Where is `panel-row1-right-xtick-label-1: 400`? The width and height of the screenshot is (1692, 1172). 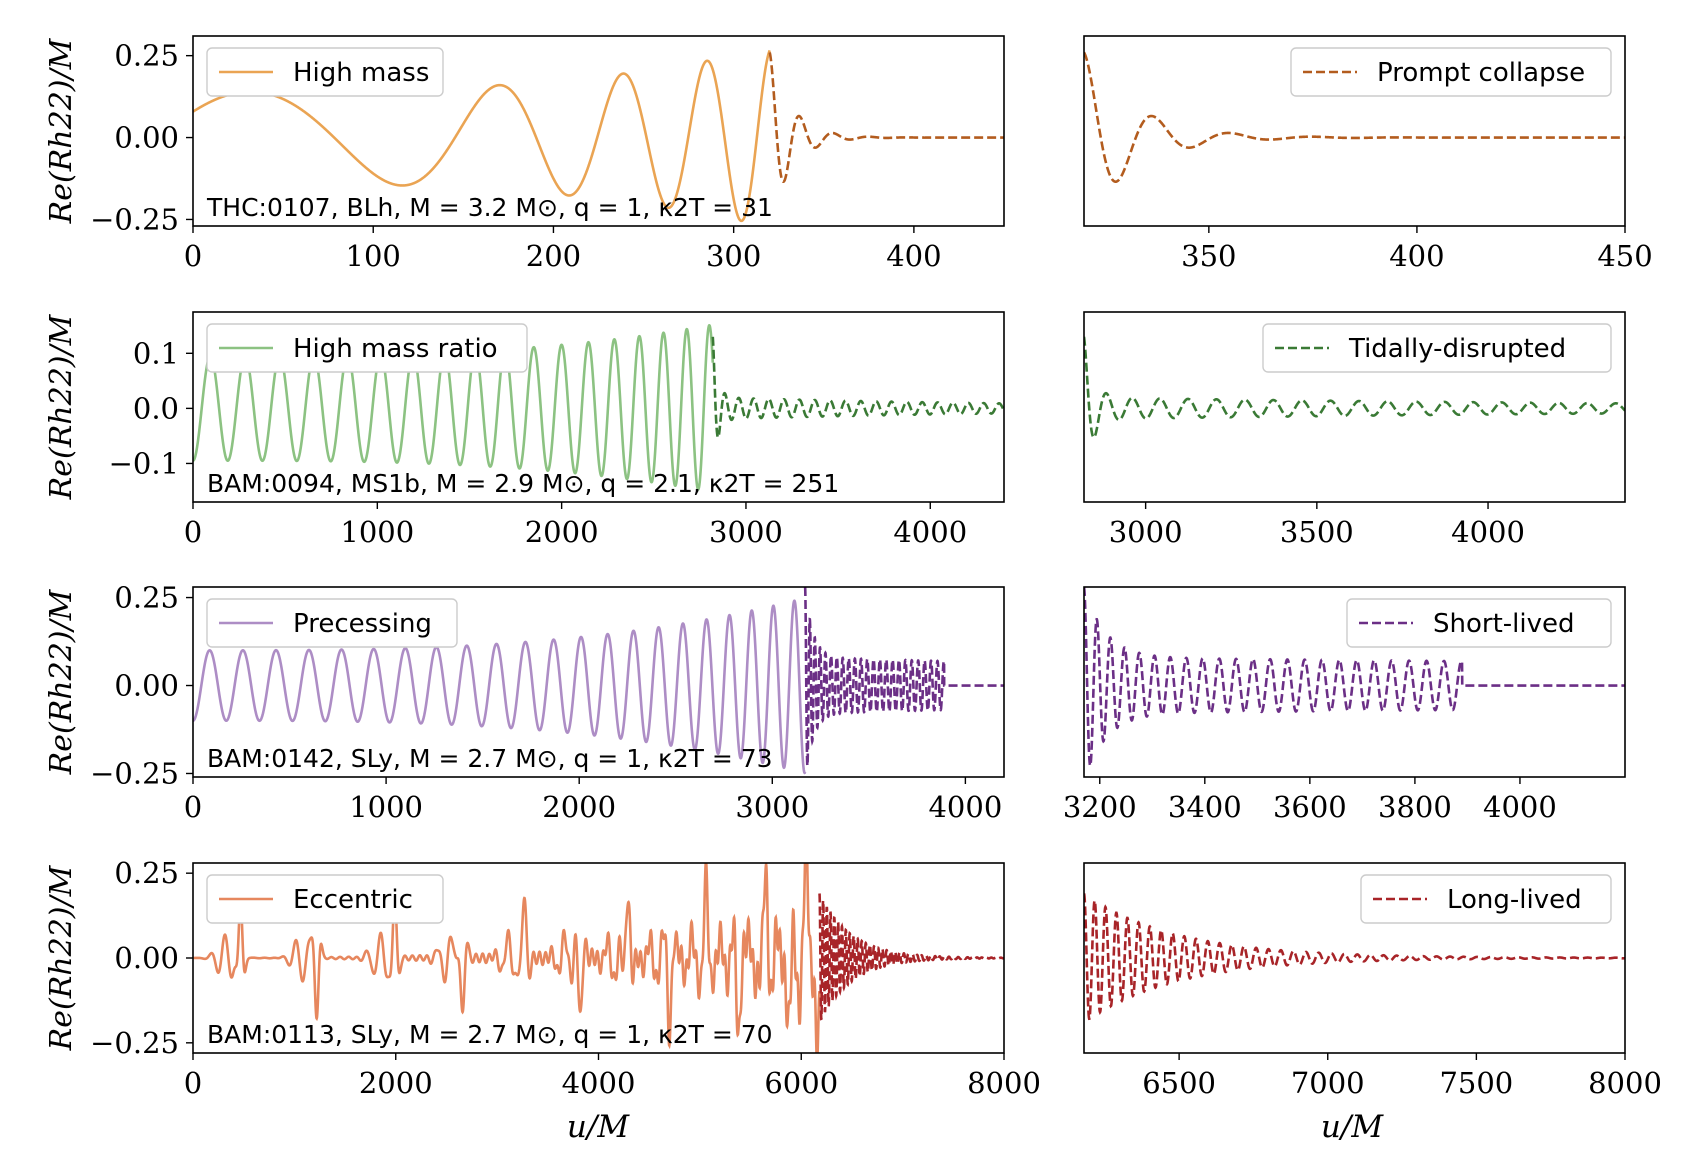
panel-row1-right-xtick-label-1: 400 is located at coordinates (1416, 256).